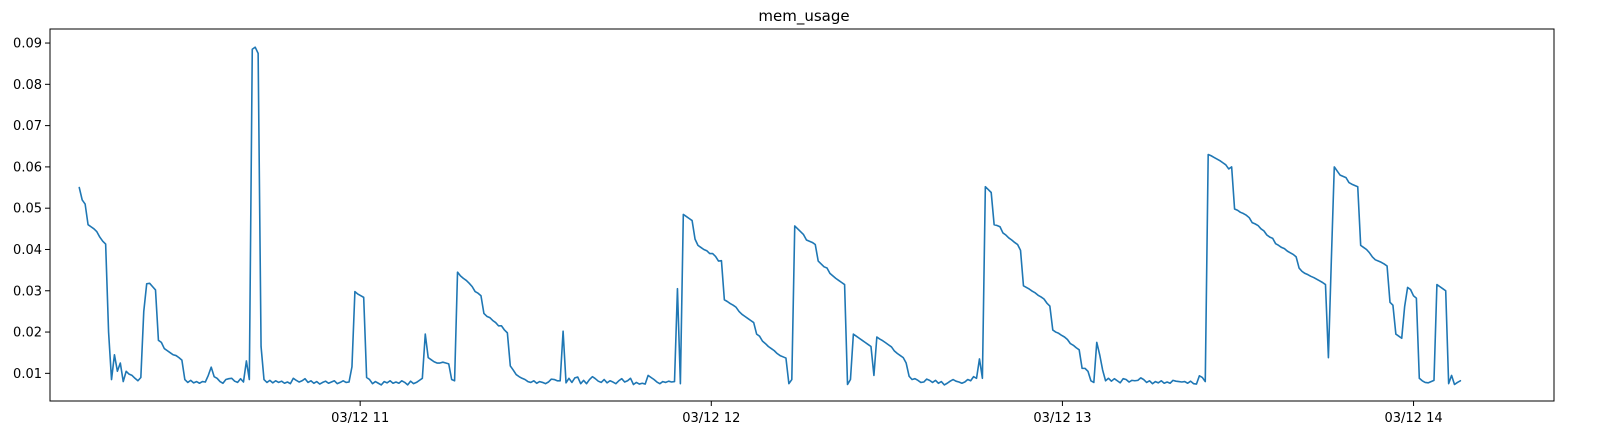  What do you see at coordinates (27, 291) in the screenshot?
I see `y-tick-label: 0.03` at bounding box center [27, 291].